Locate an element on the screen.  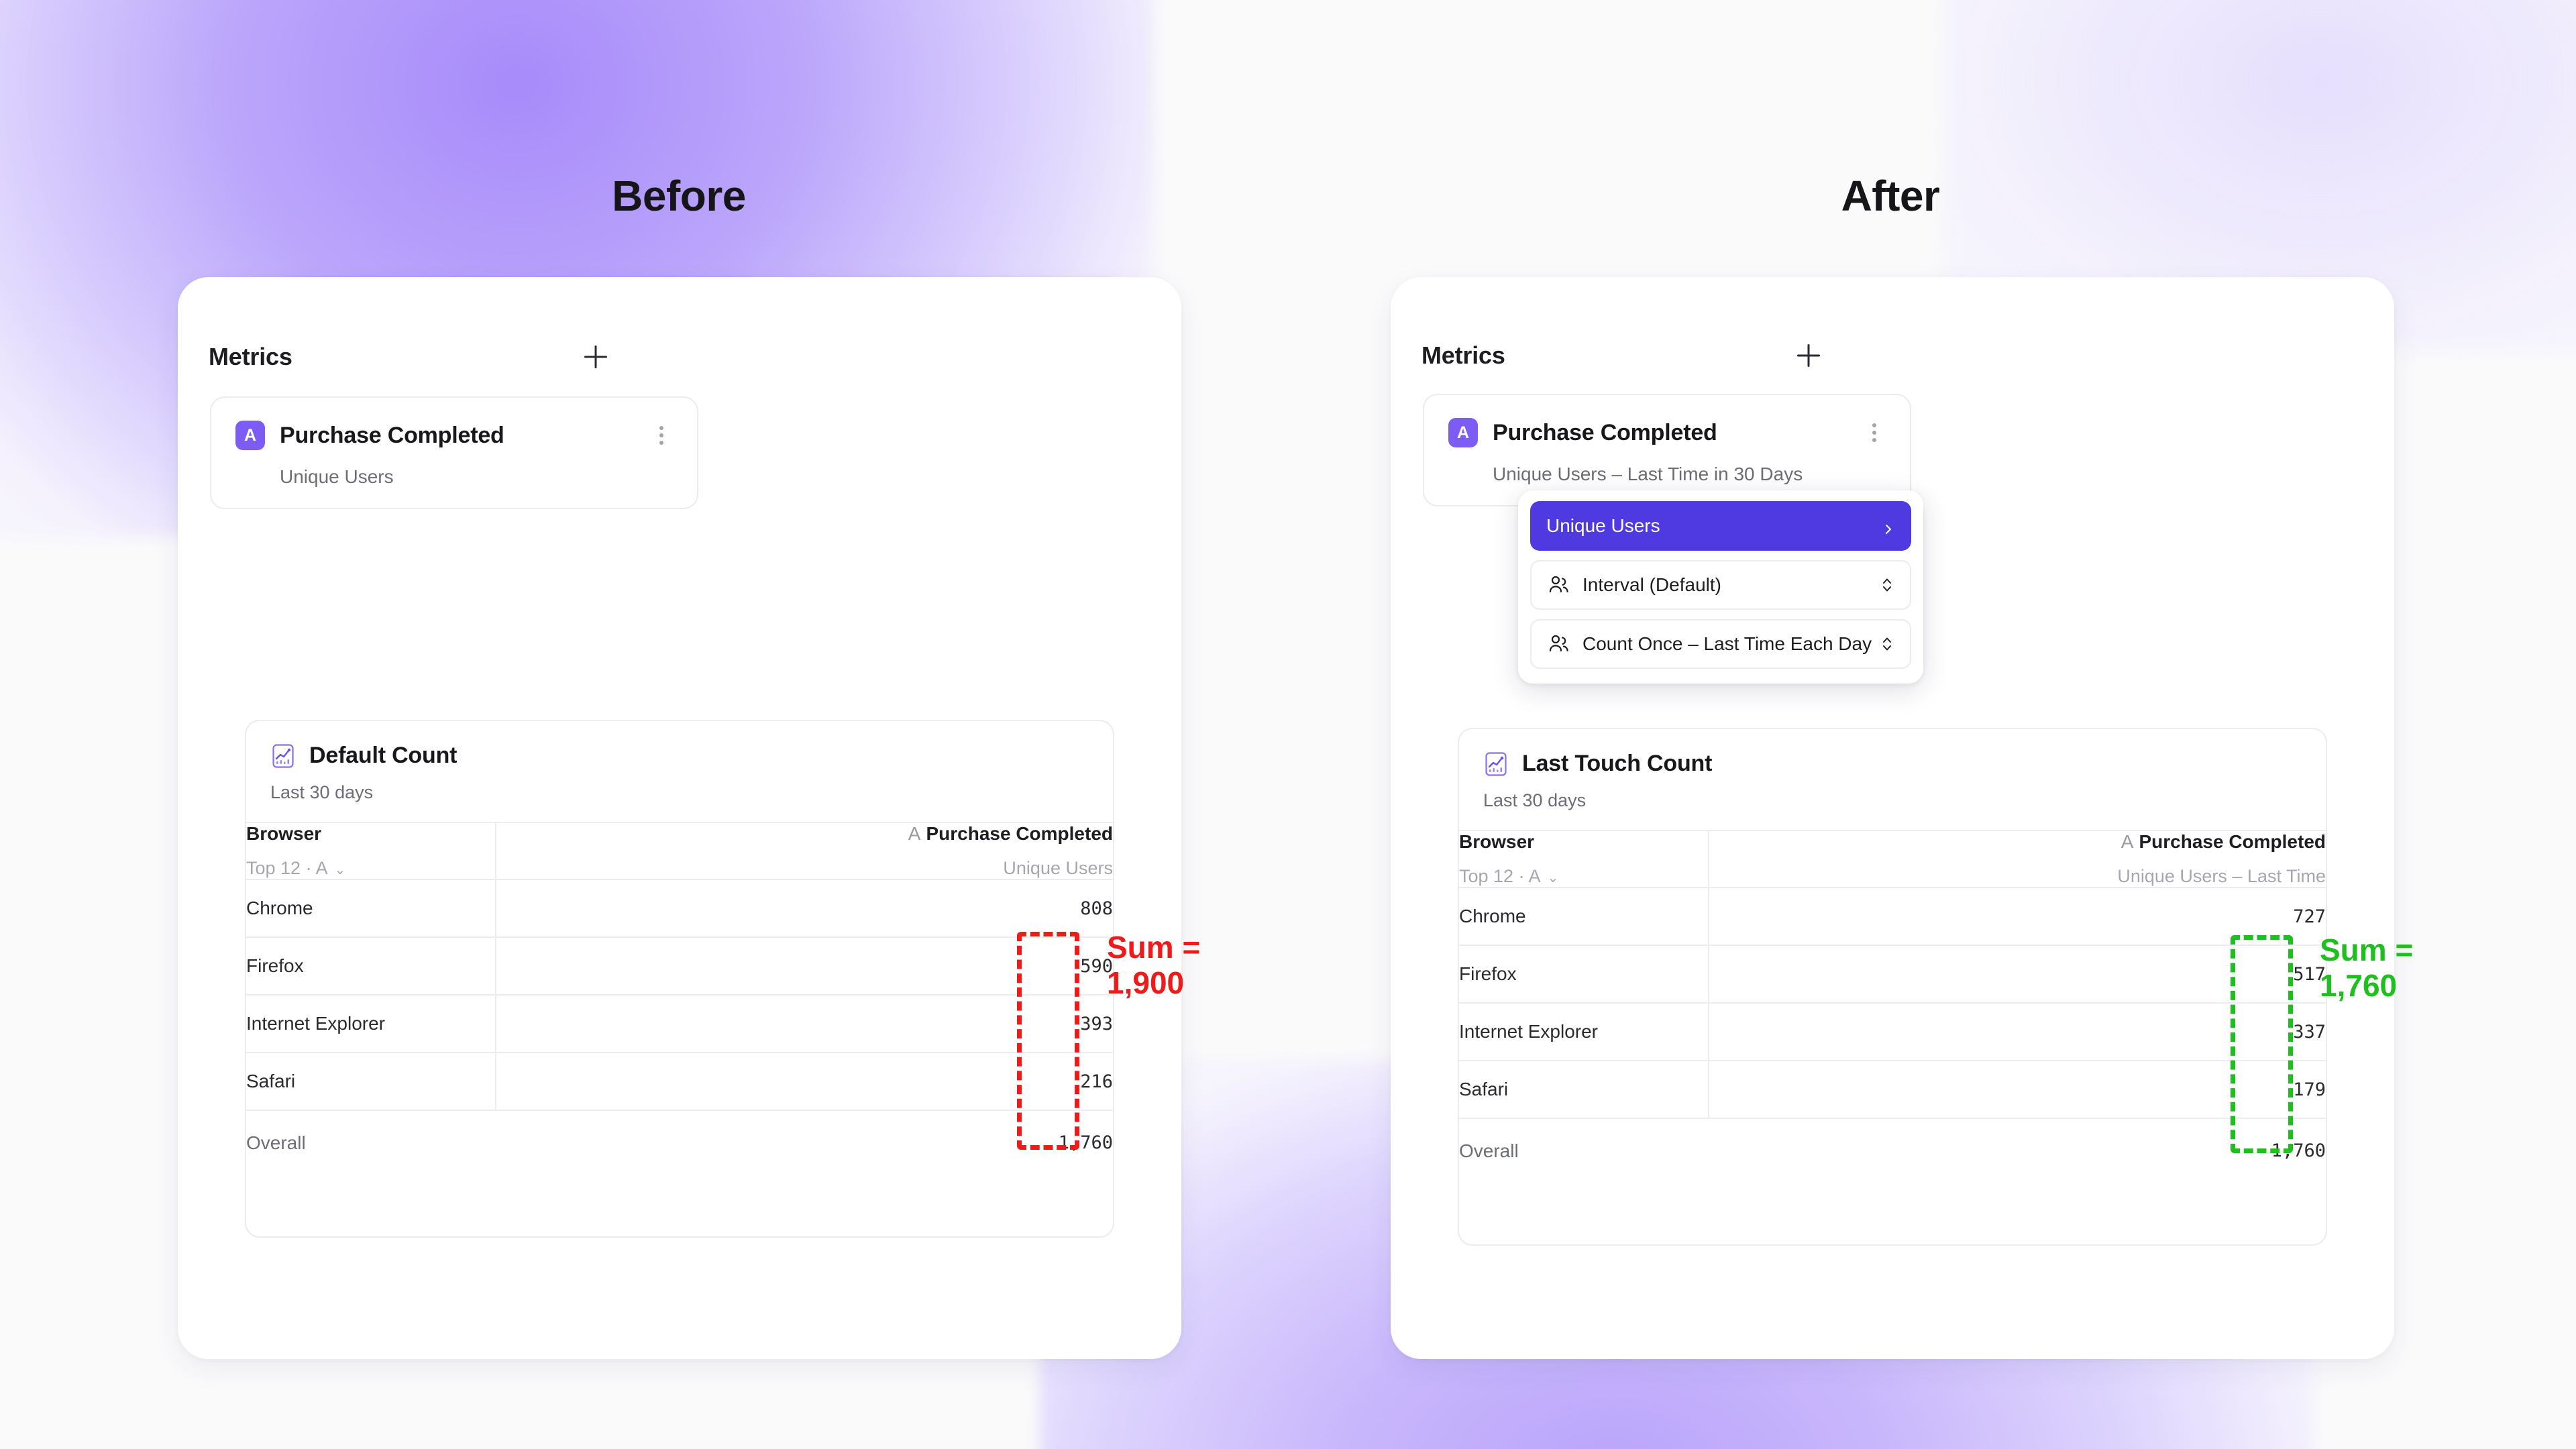
annotation-sum-after: Sum = 1,760 is located at coordinates (2366, 968).